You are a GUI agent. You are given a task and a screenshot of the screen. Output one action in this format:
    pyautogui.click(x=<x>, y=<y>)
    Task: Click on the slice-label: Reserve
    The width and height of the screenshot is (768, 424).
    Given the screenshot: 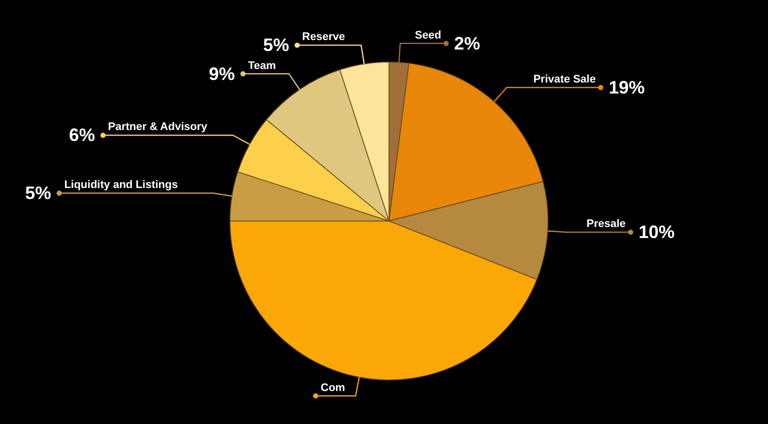 What is the action you would take?
    pyautogui.click(x=323, y=37)
    